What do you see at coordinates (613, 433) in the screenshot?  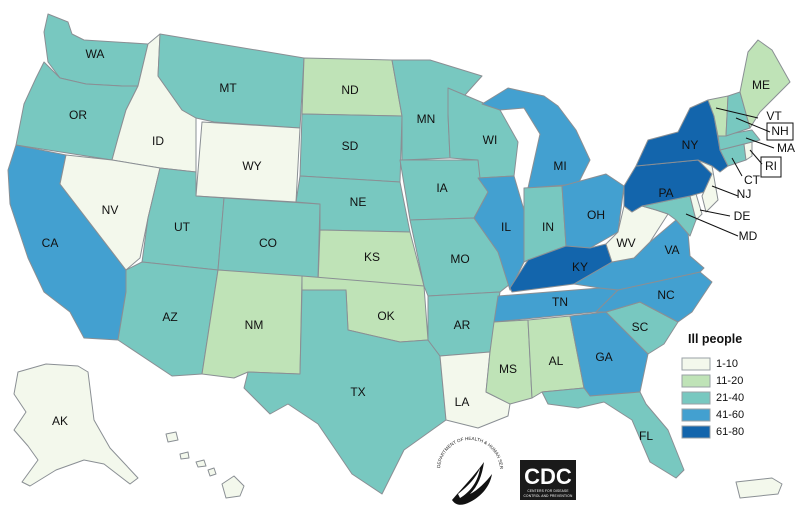 I see `state-fl` at bounding box center [613, 433].